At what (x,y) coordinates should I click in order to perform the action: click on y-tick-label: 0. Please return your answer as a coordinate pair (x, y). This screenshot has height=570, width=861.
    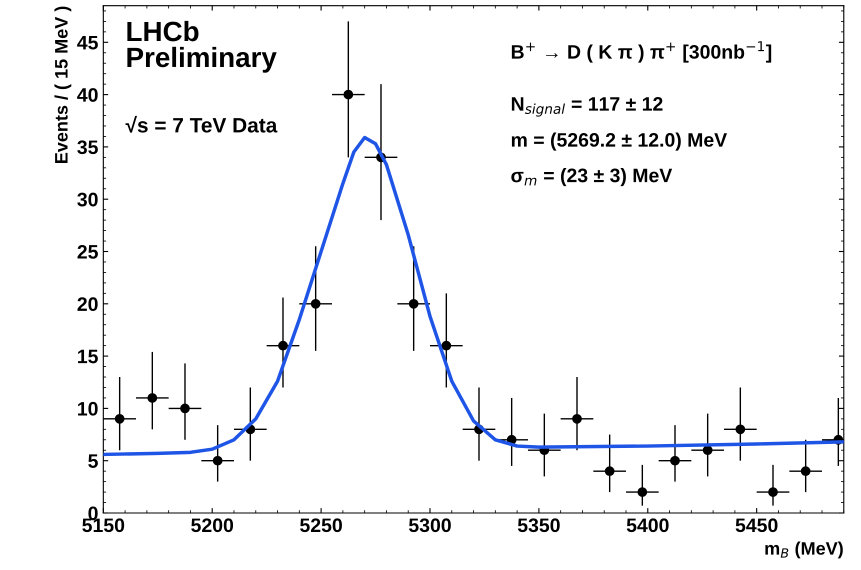
    Looking at the image, I should click on (93, 513).